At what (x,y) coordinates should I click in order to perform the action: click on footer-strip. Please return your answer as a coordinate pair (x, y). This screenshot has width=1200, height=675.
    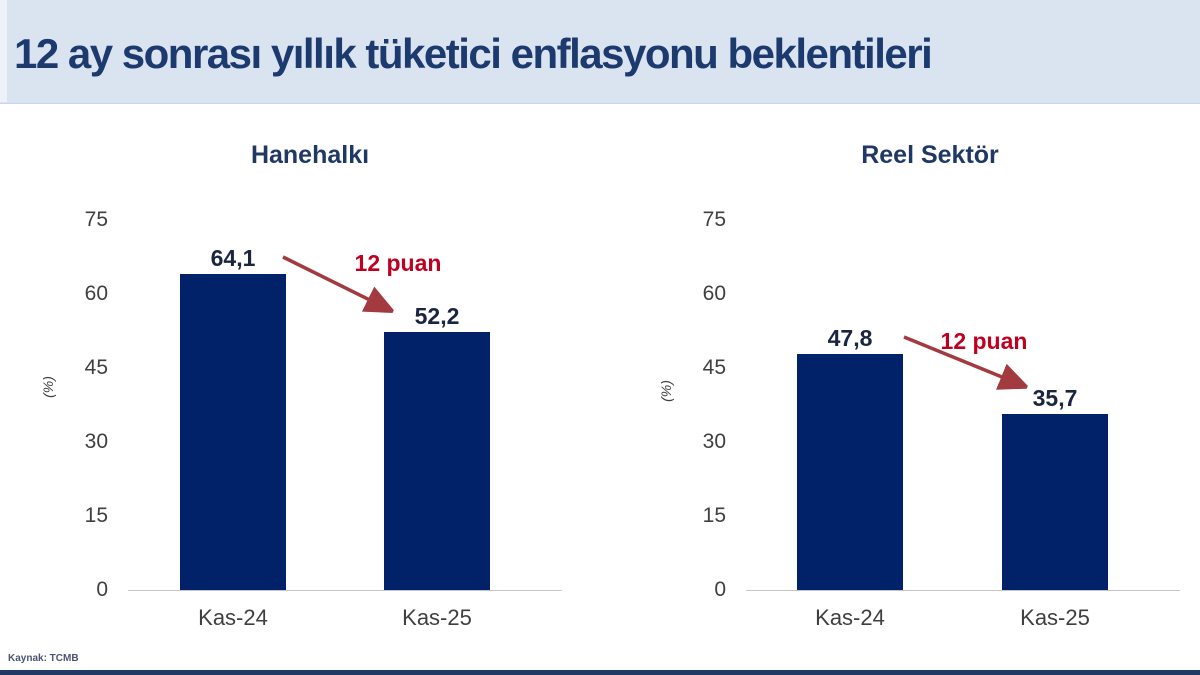
    Looking at the image, I should click on (600, 672).